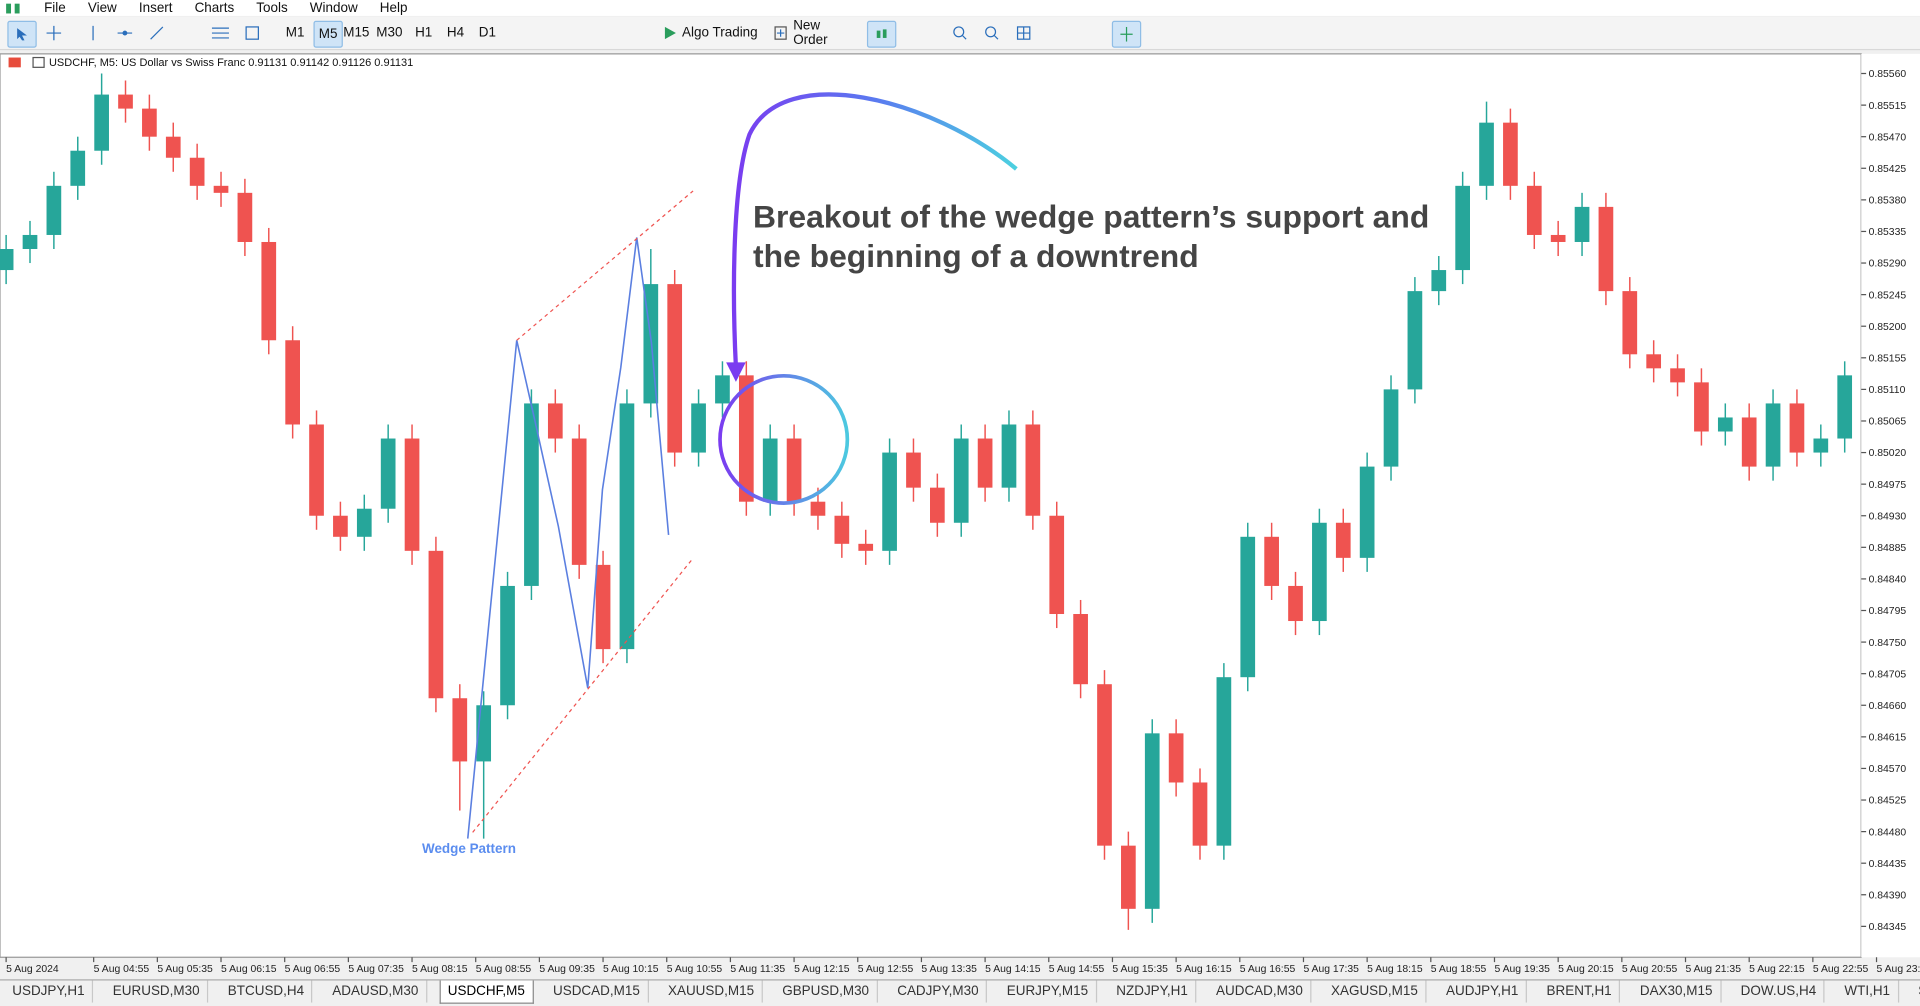 This screenshot has height=1006, width=1920. Describe the element at coordinates (328, 34) in the screenshot. I see `timeframe-button: M5` at that location.